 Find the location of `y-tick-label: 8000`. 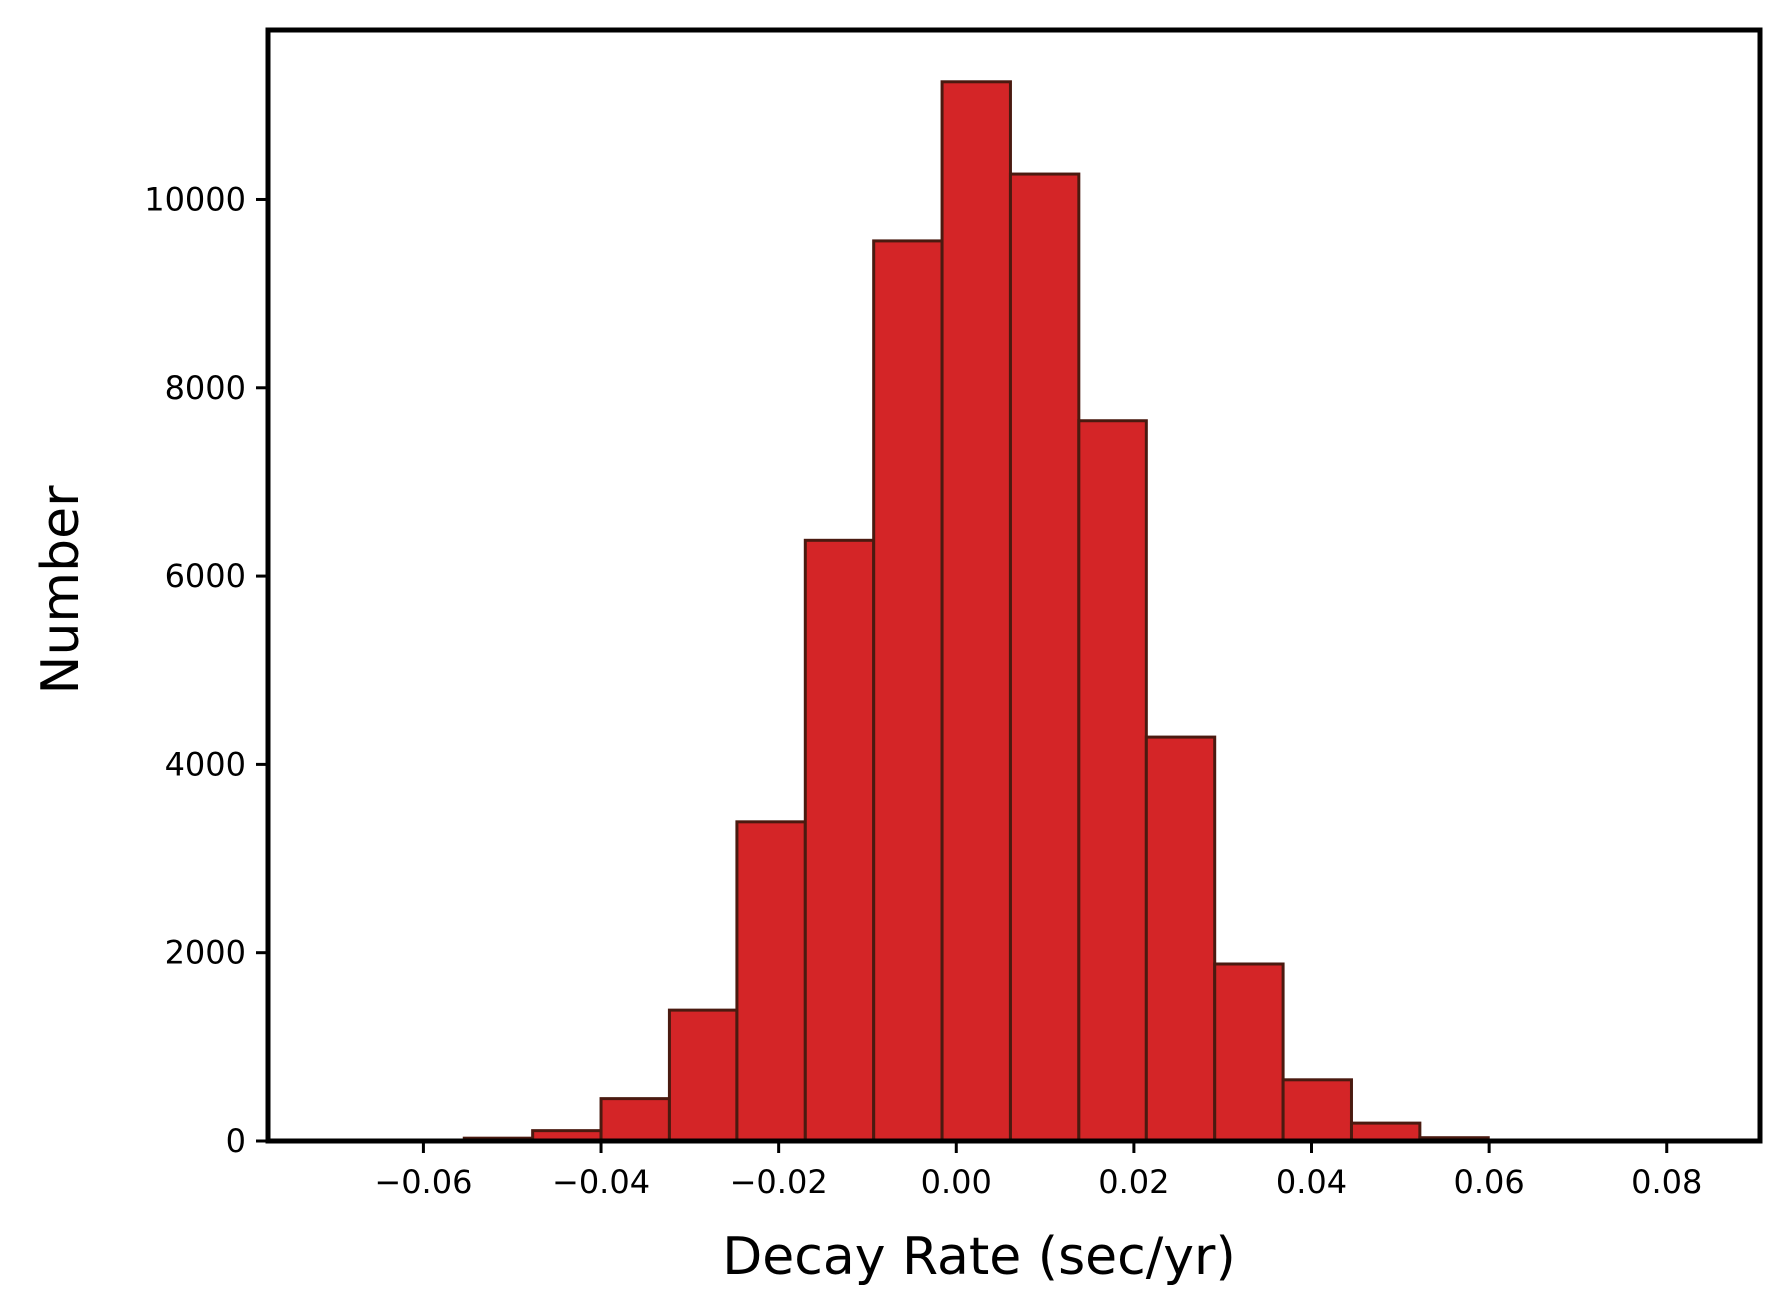

y-tick-label: 8000 is located at coordinates (205, 388).